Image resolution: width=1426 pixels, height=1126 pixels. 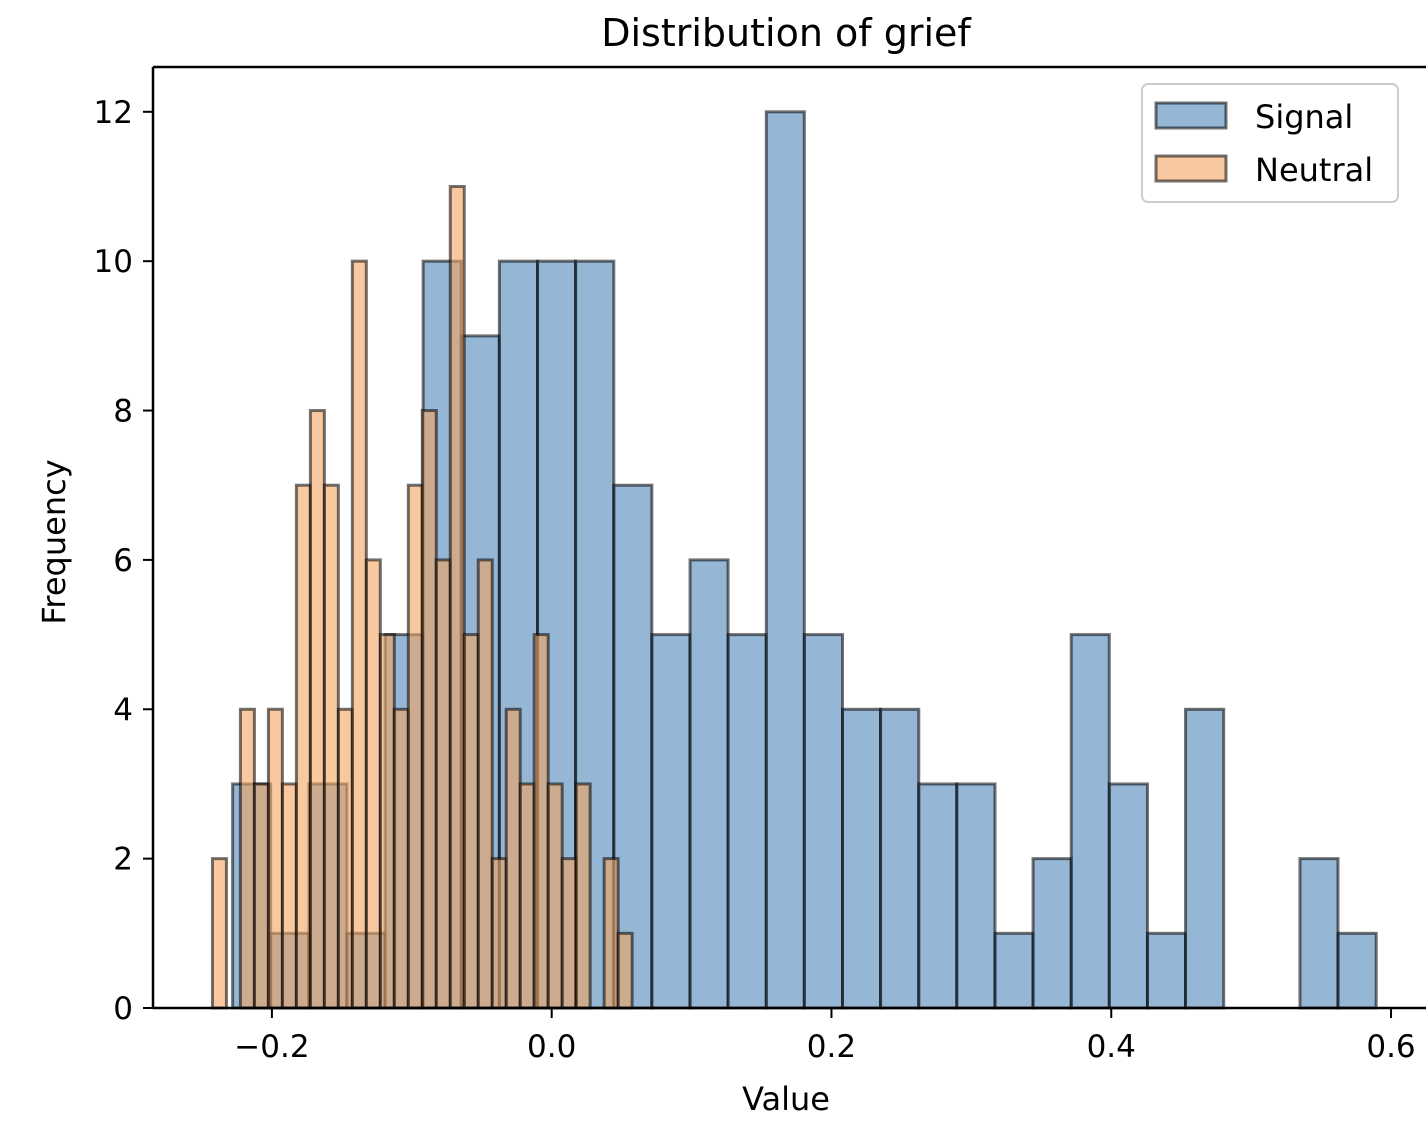 What do you see at coordinates (1111, 1047) in the screenshot?
I see `x-tick-label: 0.4` at bounding box center [1111, 1047].